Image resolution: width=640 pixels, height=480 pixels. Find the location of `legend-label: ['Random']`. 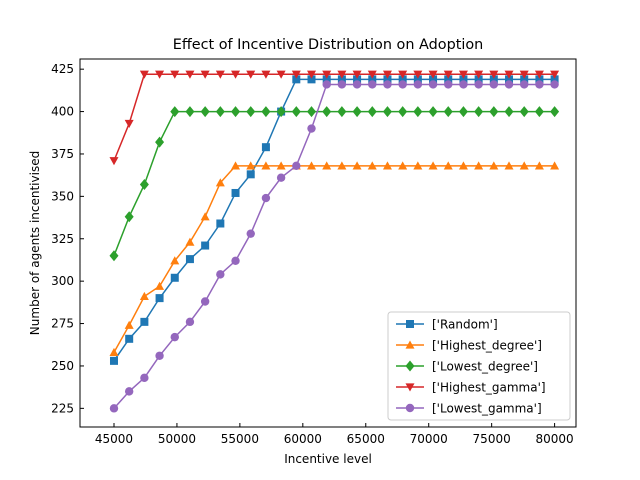

legend-label: ['Random'] is located at coordinates (465, 325).